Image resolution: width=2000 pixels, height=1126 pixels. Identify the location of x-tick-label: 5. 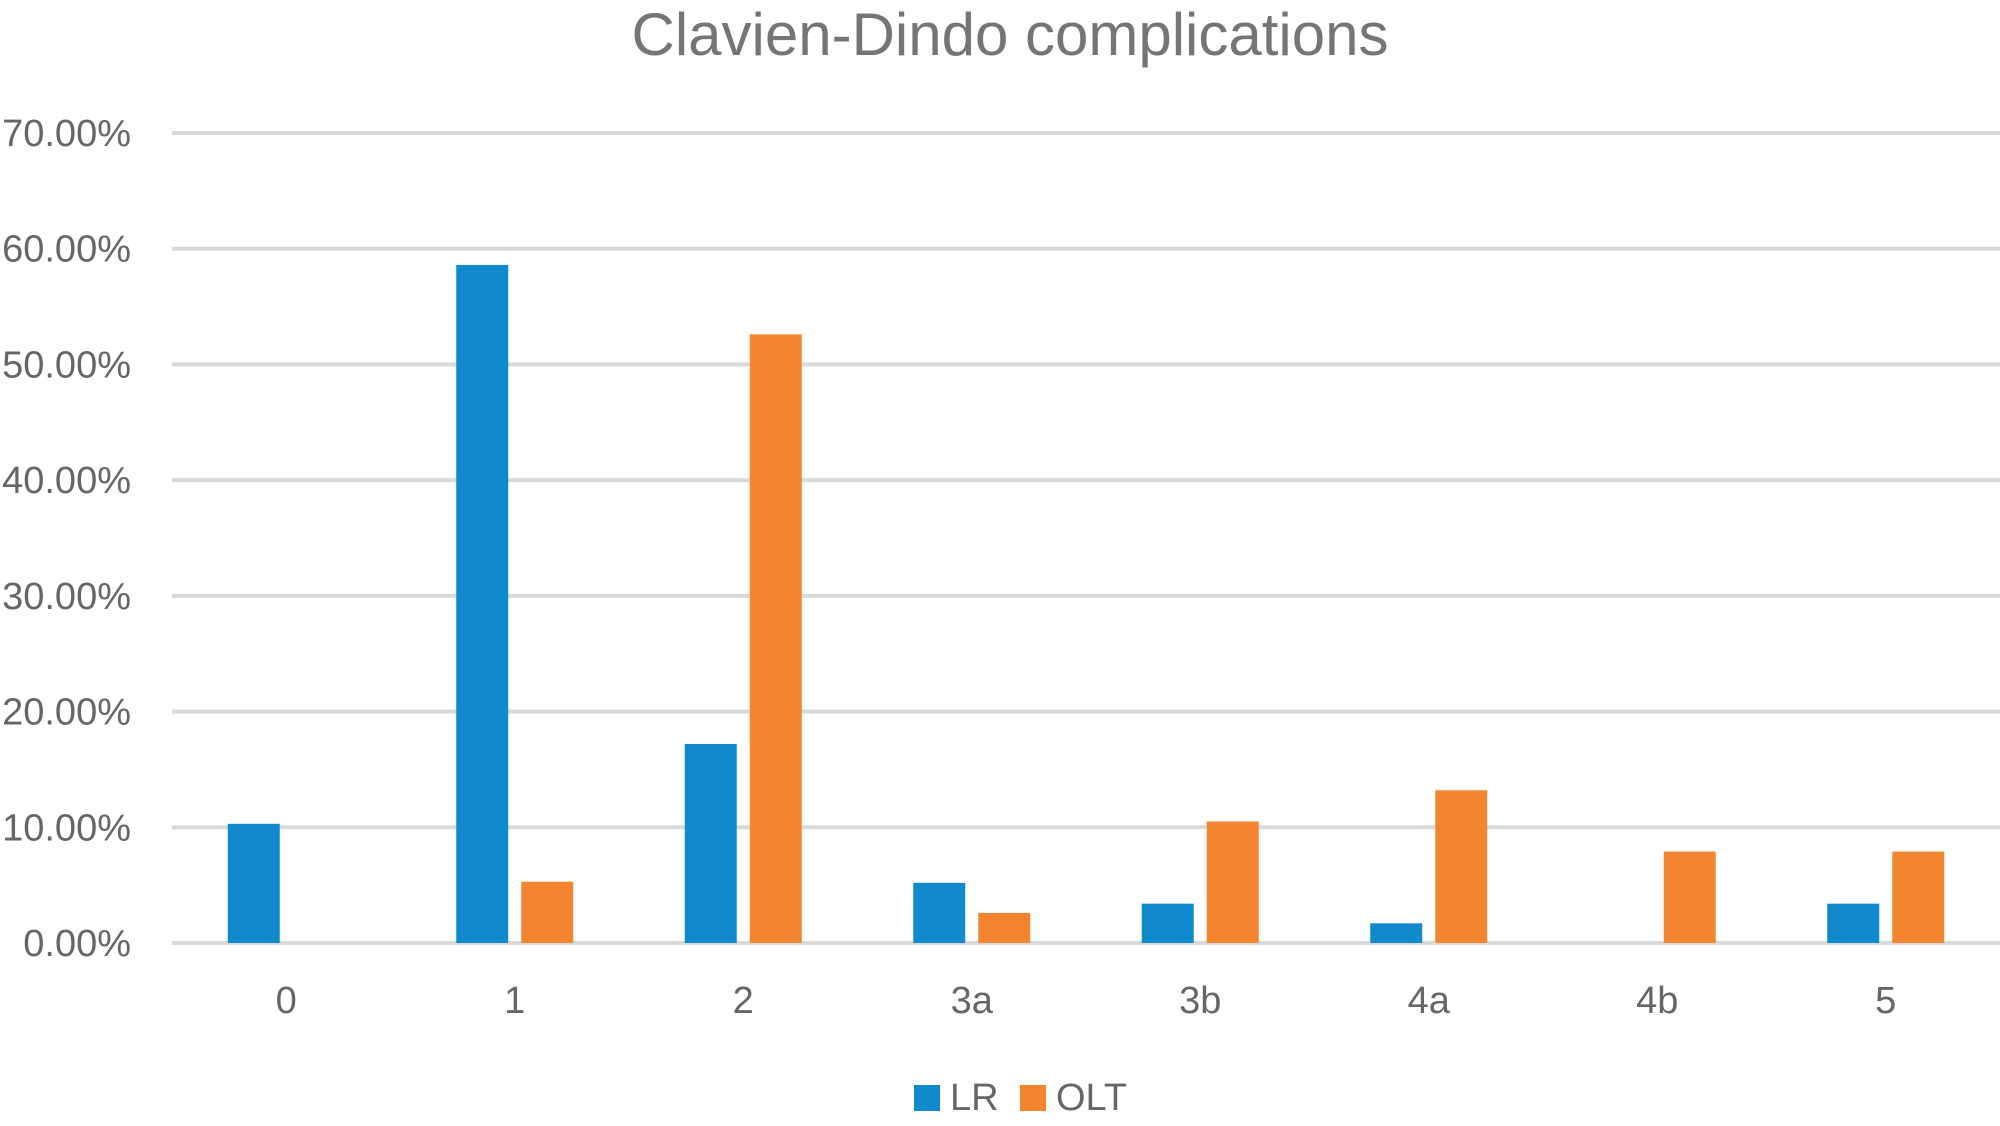
(1885, 1001).